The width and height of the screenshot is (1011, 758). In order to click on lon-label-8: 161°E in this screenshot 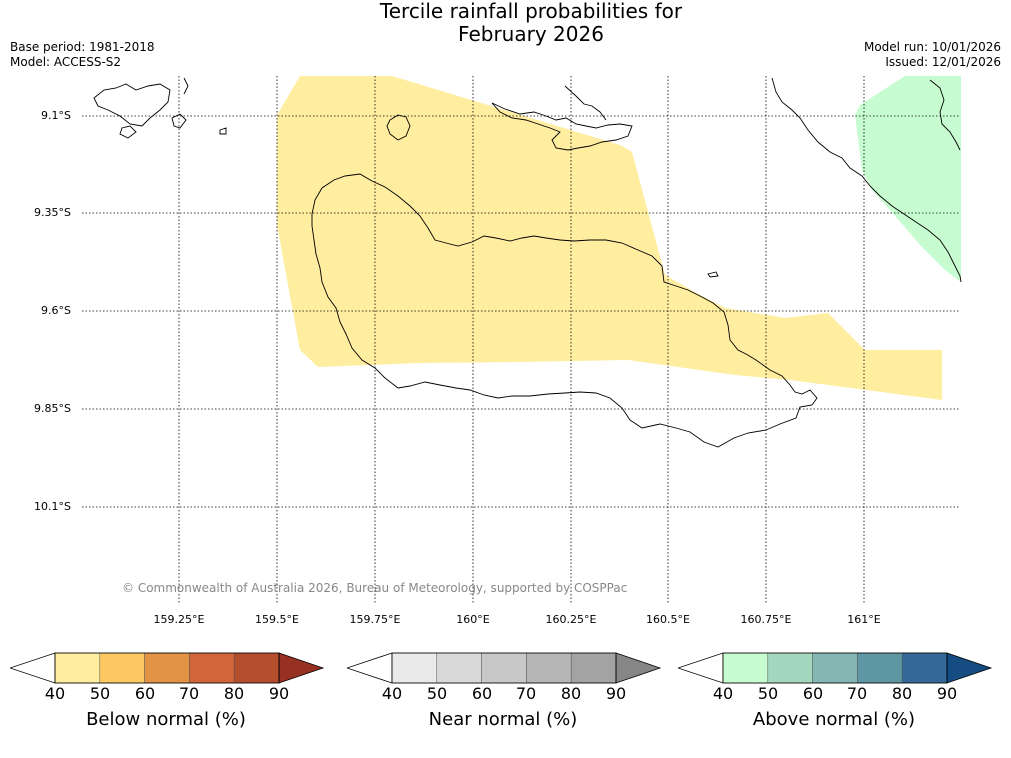, I will do `click(864, 619)`.